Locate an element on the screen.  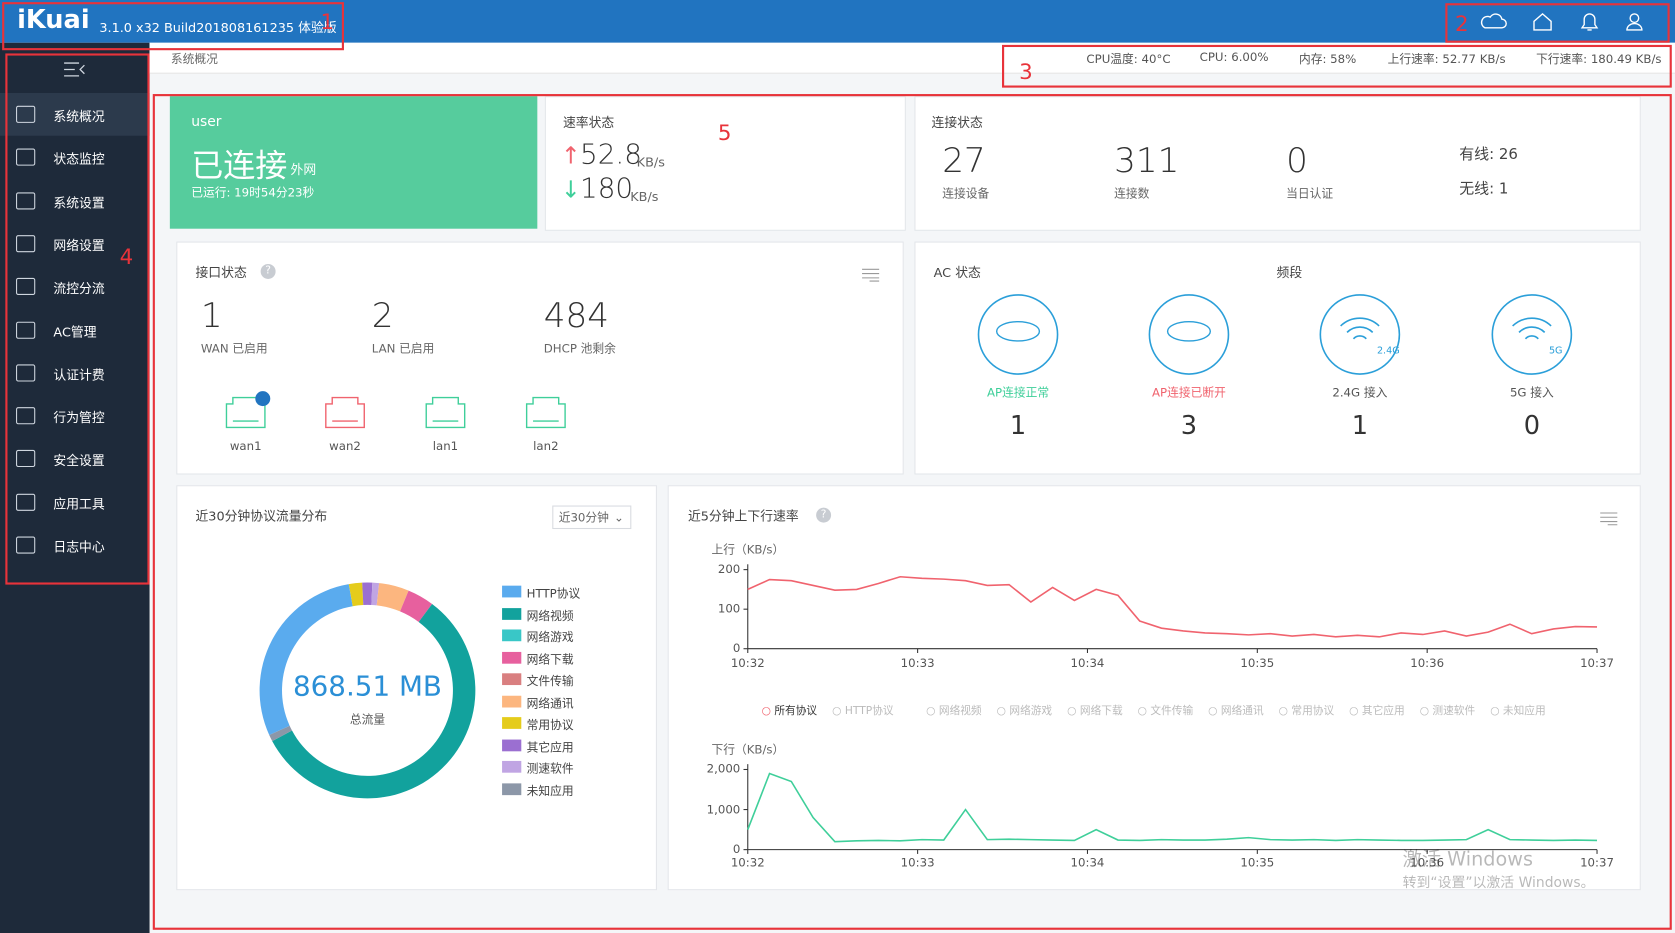
menu-item: 行为管控 is located at coordinates (79, 418).